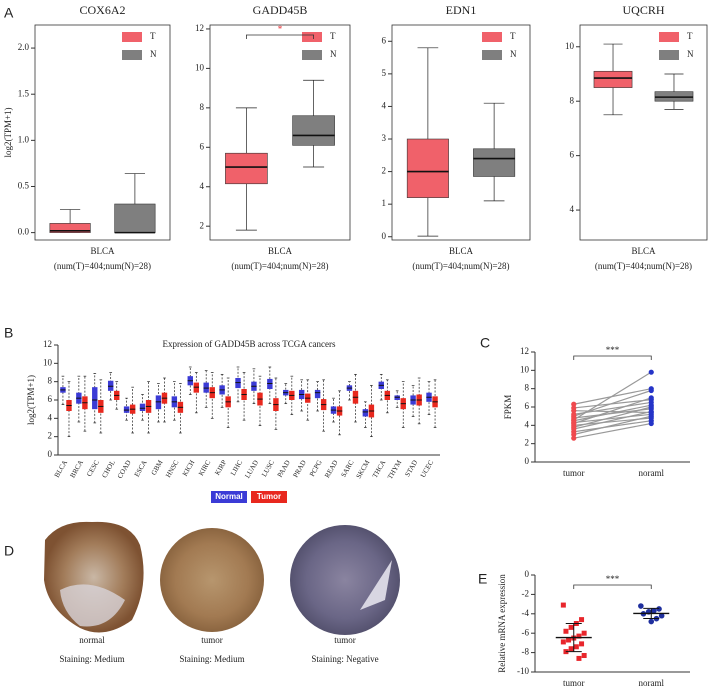 This screenshot has height=691, width=719. Describe the element at coordinates (300, 469) in the screenshot. I see `x-tick-label: PRAD` at that location.